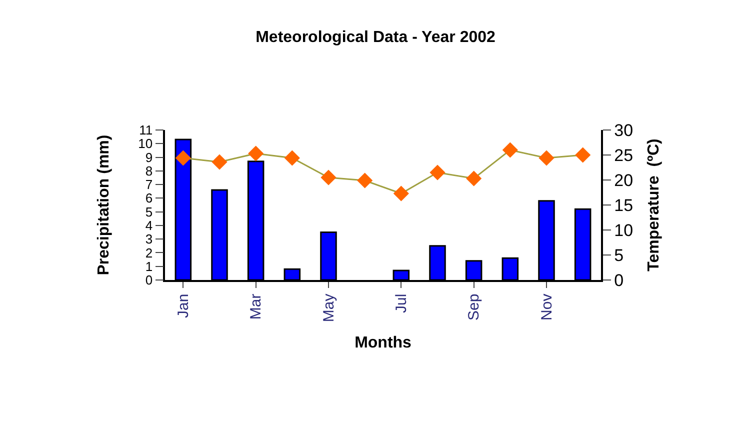  I want to click on y2-tick-label: 0, so click(619, 280).